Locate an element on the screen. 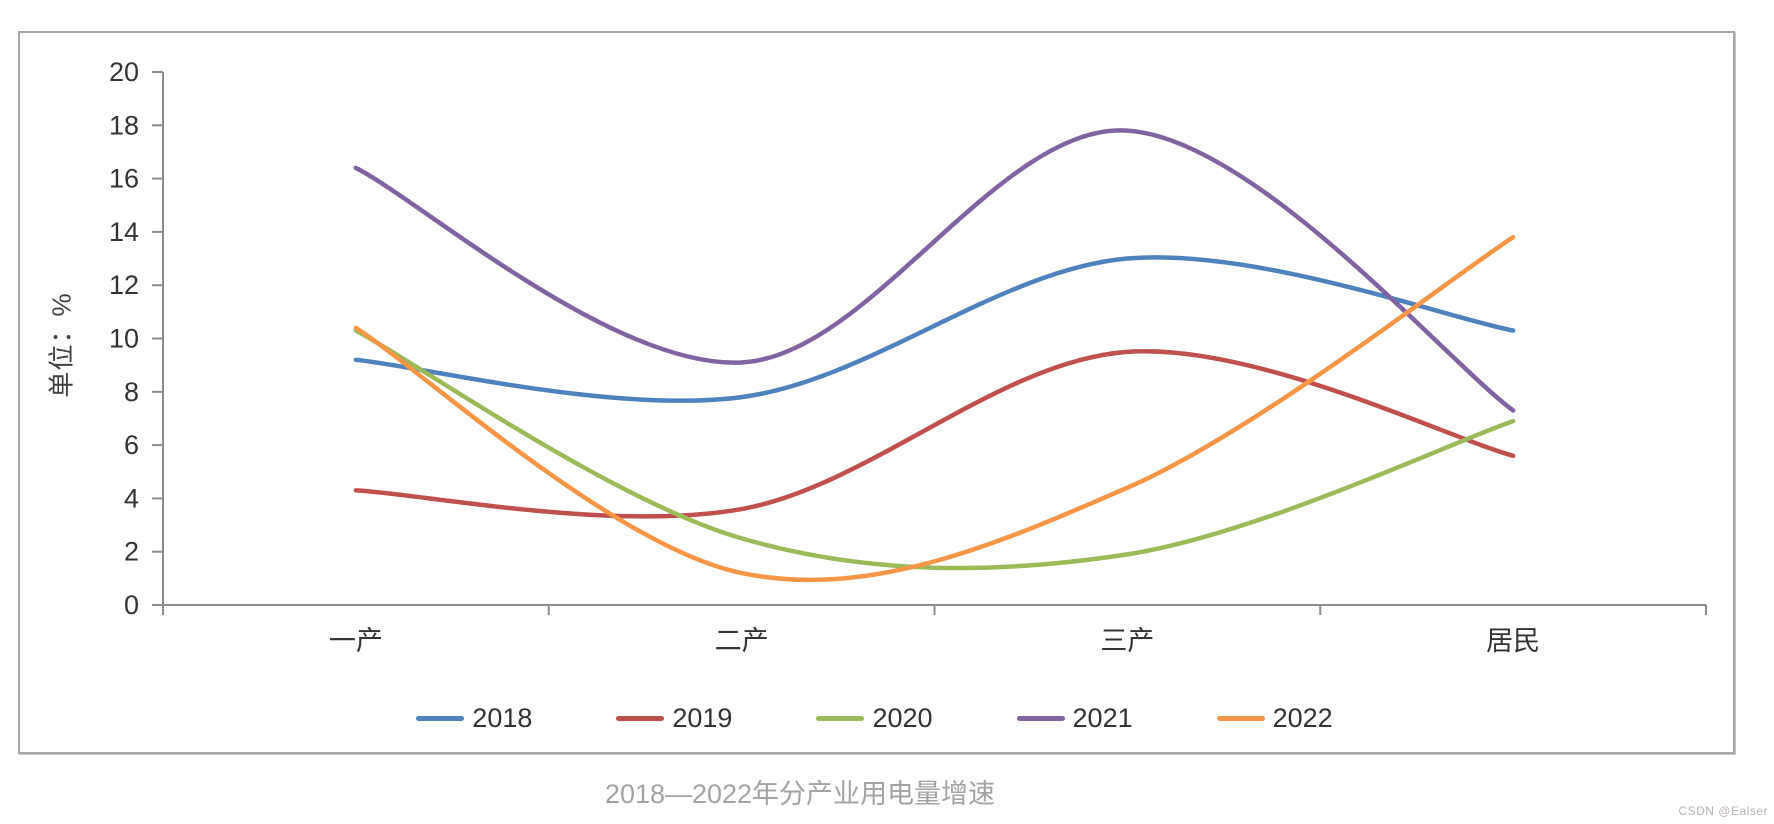  legend-label: 2022 is located at coordinates (1302, 717).